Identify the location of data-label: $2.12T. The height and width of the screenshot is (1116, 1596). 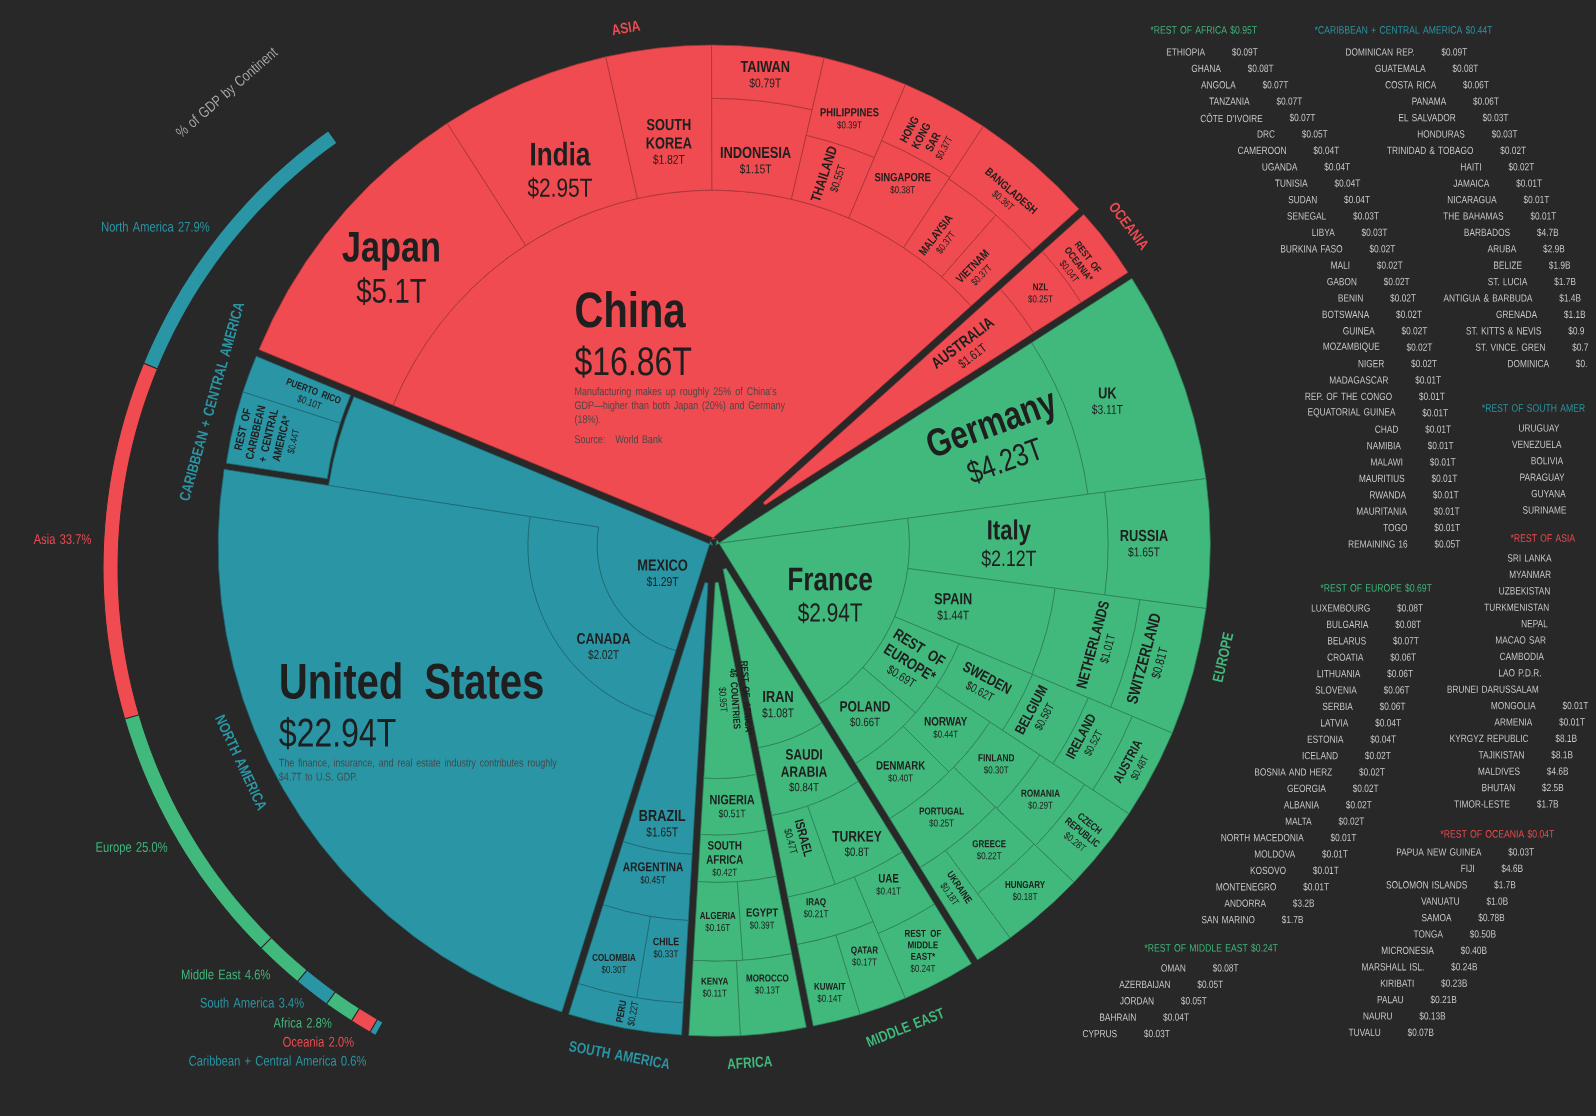
(1009, 558).